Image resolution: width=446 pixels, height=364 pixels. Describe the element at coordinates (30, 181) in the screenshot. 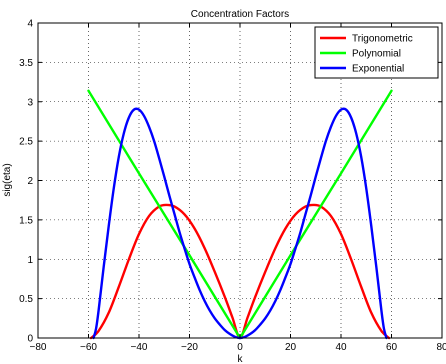

I see `y-tick-label: 2` at that location.